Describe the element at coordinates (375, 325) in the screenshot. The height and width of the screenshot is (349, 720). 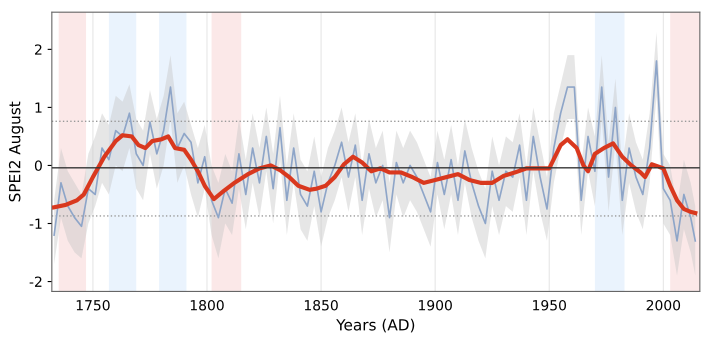
I see `x-axis-title: Years (AD)` at that location.